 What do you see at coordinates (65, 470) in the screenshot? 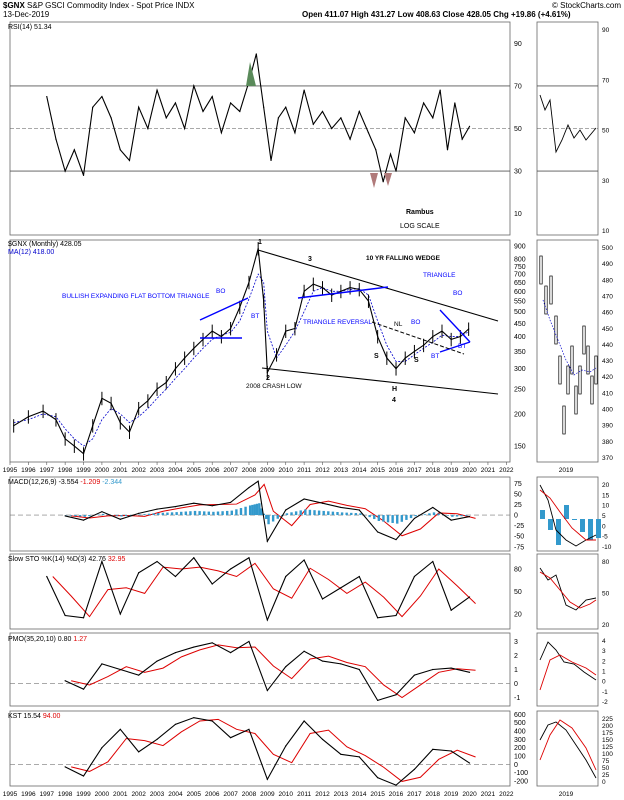
I see `x-tick-label: 1998` at bounding box center [65, 470].